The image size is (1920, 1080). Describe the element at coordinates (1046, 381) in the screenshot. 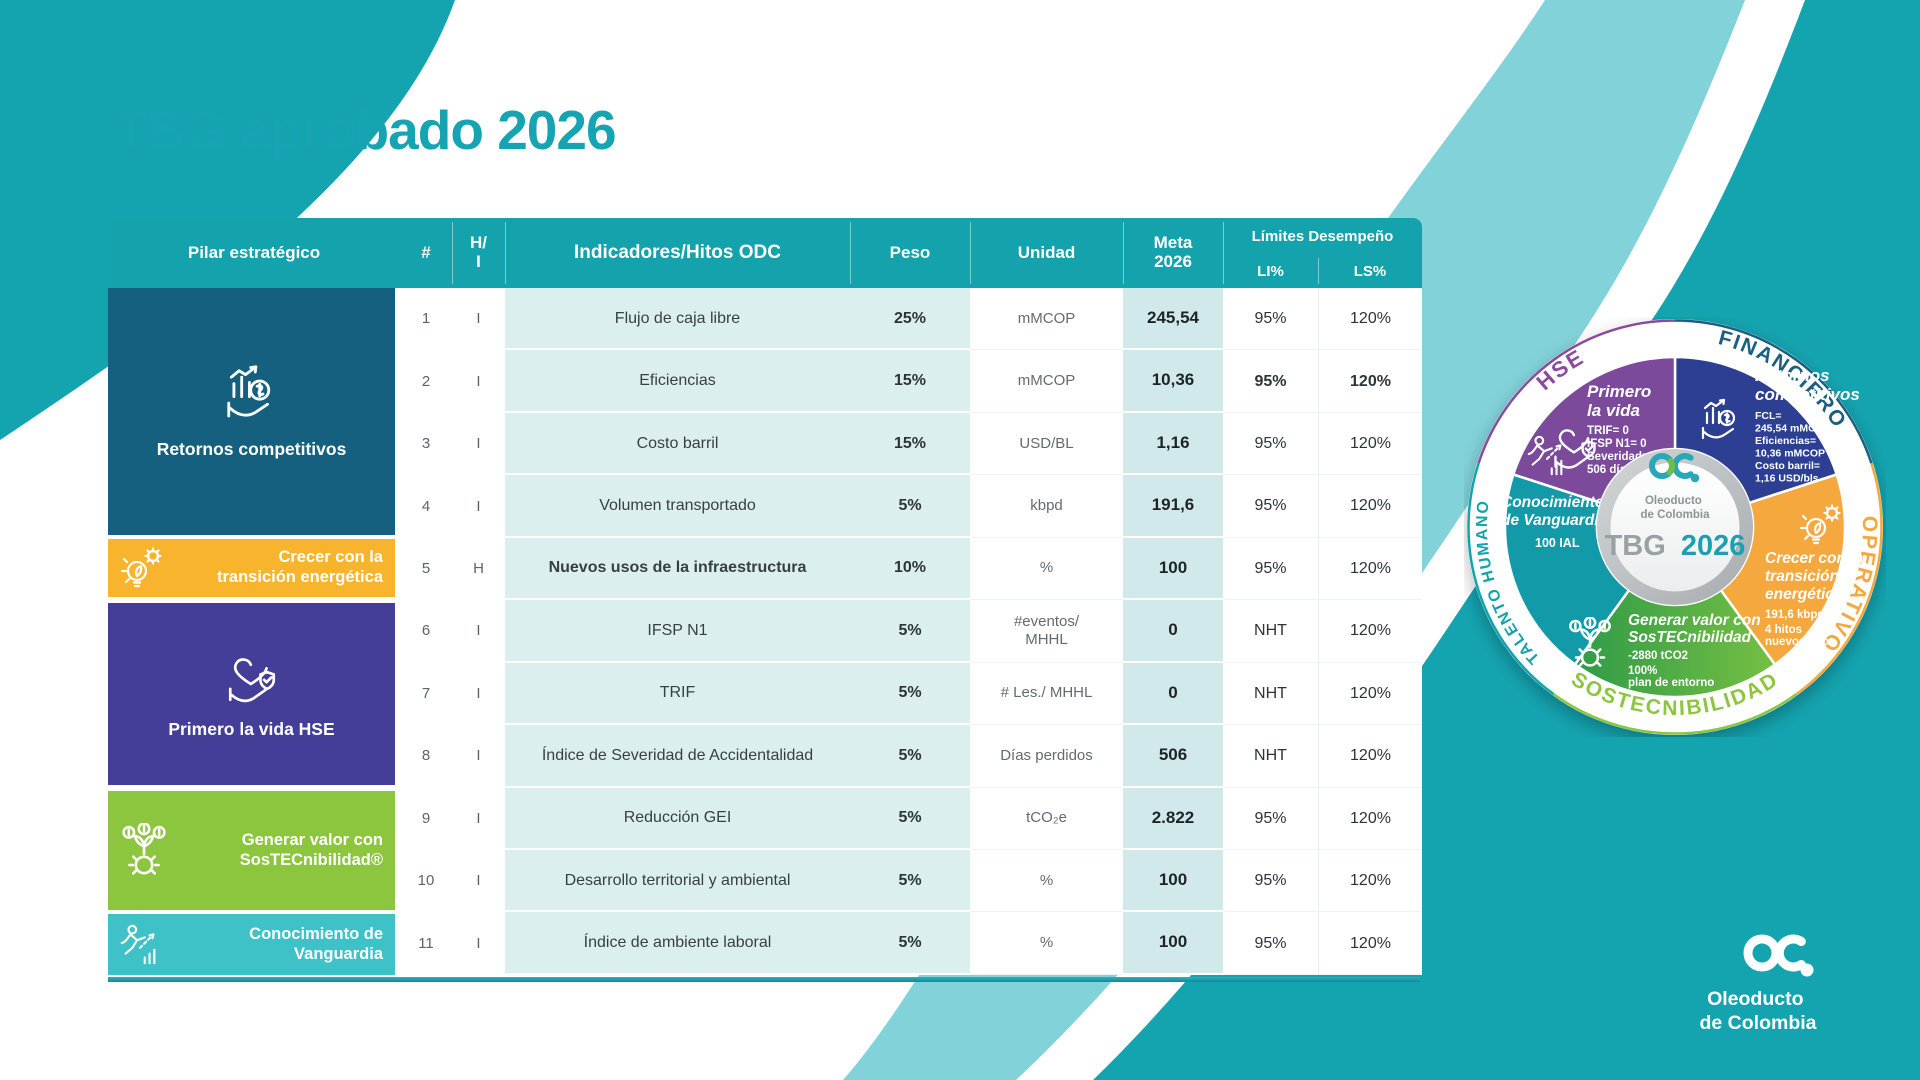

I see `cell-unidad: mMCOP` at that location.